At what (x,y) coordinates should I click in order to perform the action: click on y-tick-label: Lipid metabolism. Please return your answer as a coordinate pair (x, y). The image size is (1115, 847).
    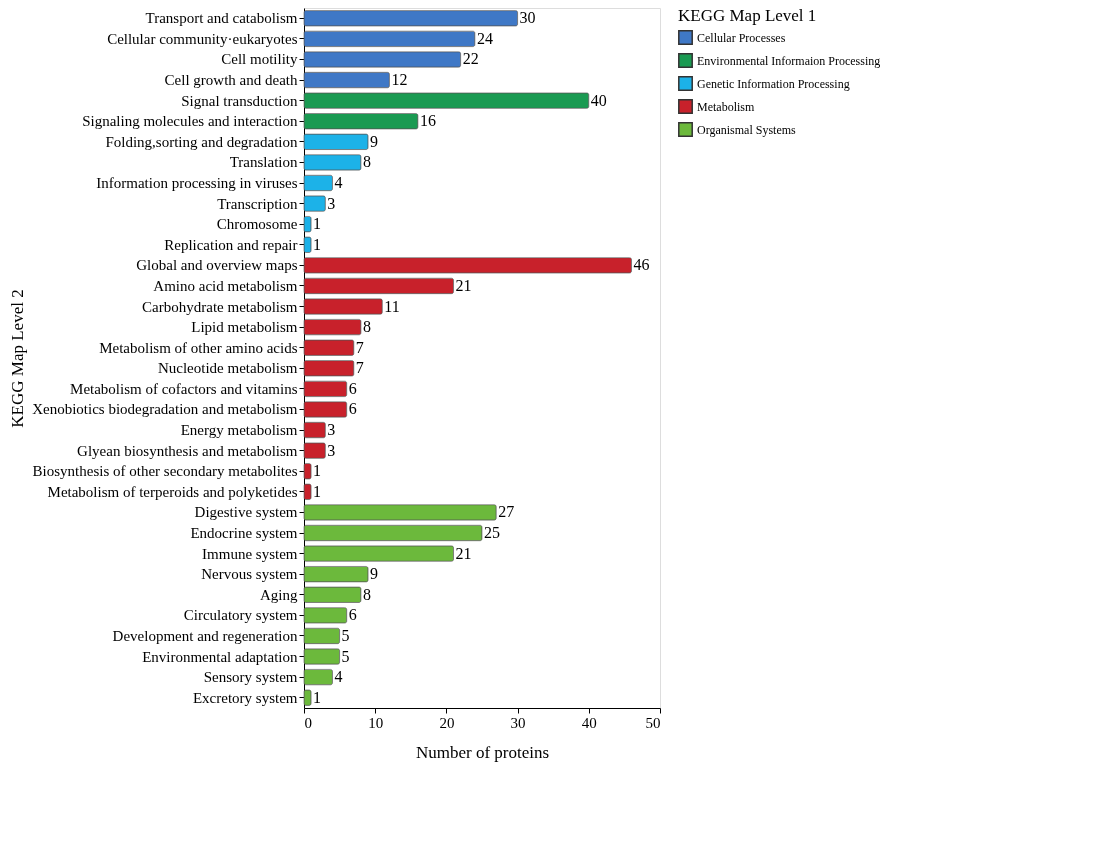
    Looking at the image, I should click on (244, 327).